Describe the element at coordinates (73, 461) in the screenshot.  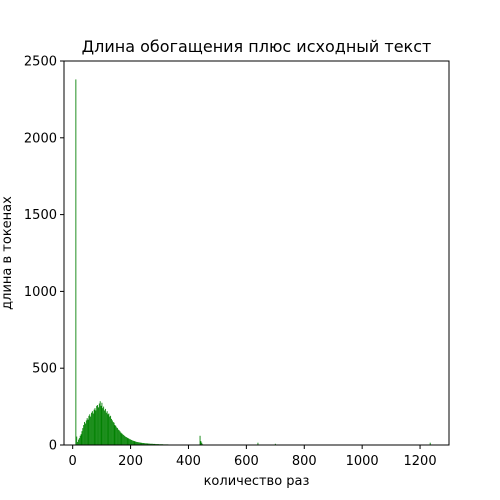
I see `x-tick-label: 0` at that location.